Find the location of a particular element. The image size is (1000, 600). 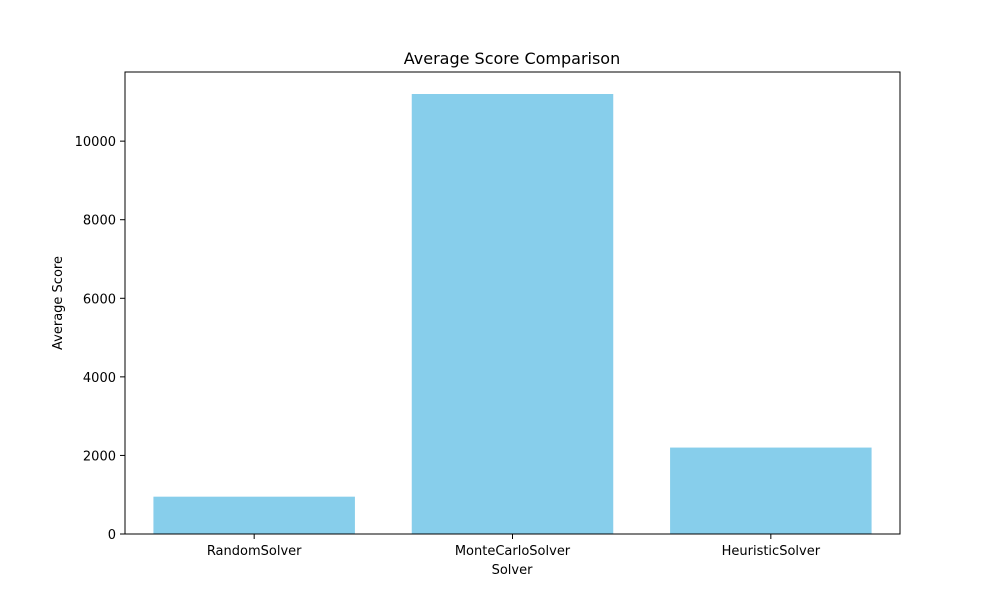

y-tick-label: 8000 is located at coordinates (99, 221).